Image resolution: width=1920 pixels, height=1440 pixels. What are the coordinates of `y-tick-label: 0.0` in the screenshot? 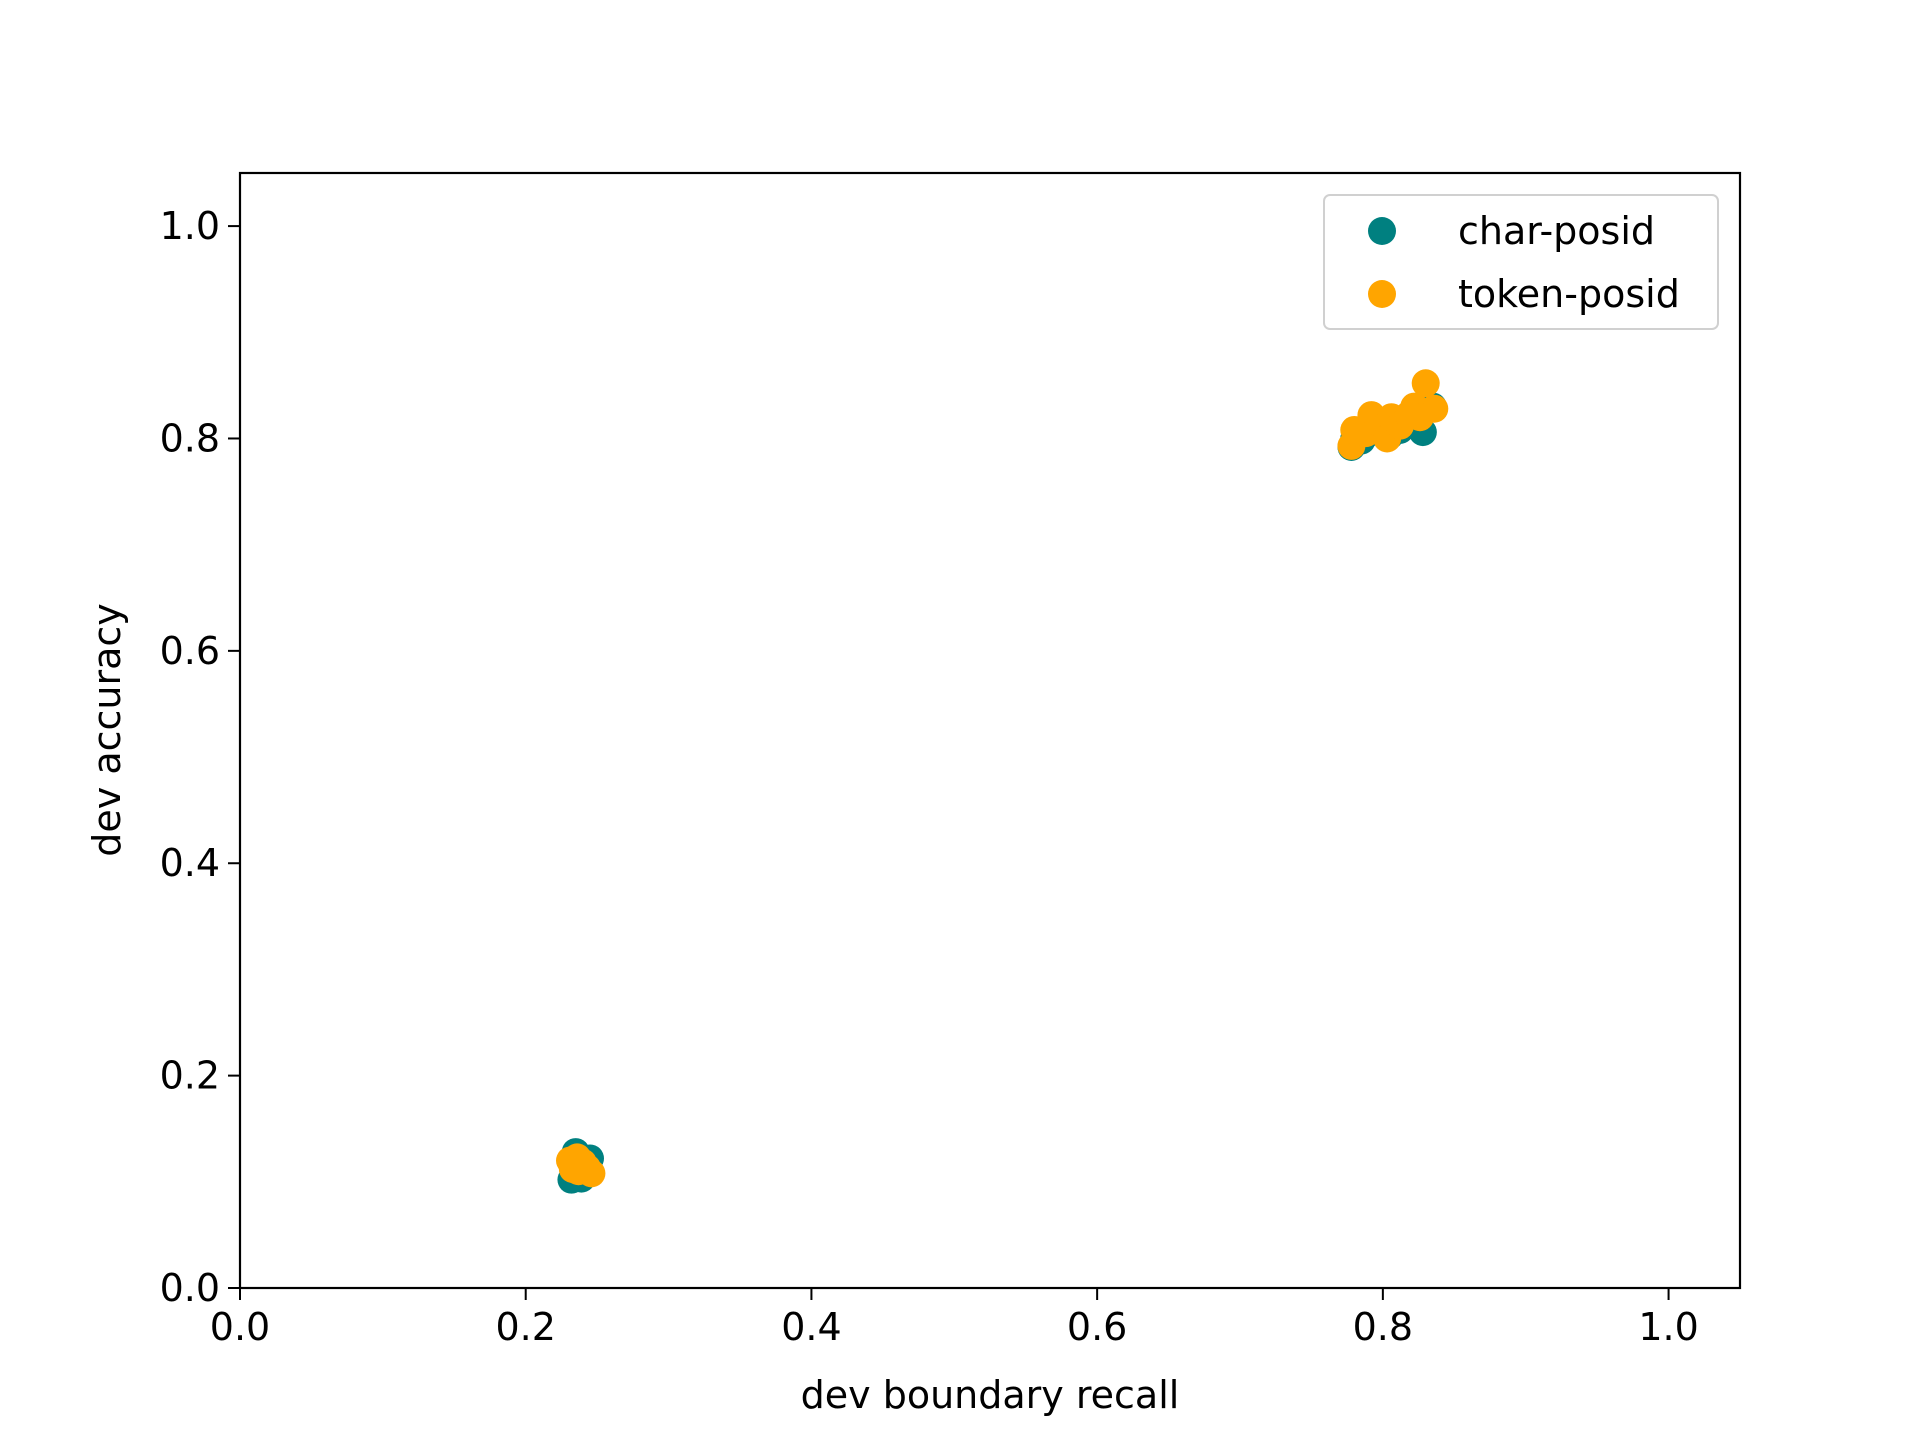 It's located at (190, 1288).